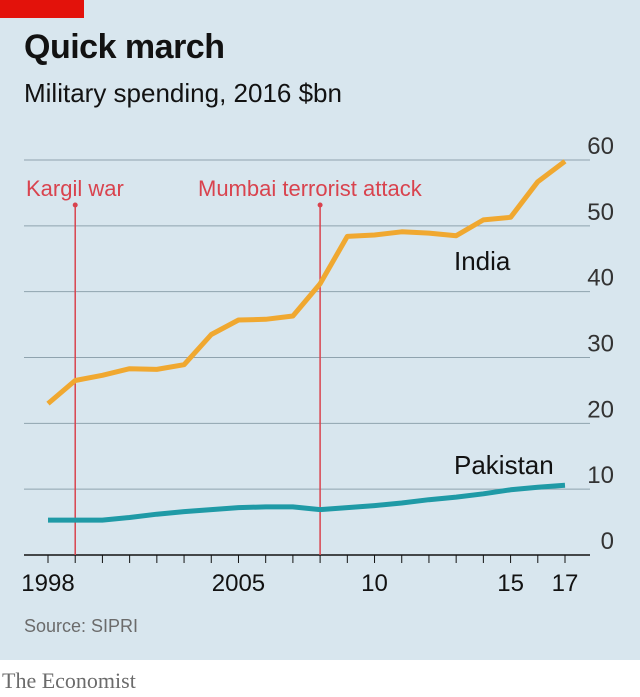  What do you see at coordinates (600, 278) in the screenshot?
I see `y-tick-label-40: 40` at bounding box center [600, 278].